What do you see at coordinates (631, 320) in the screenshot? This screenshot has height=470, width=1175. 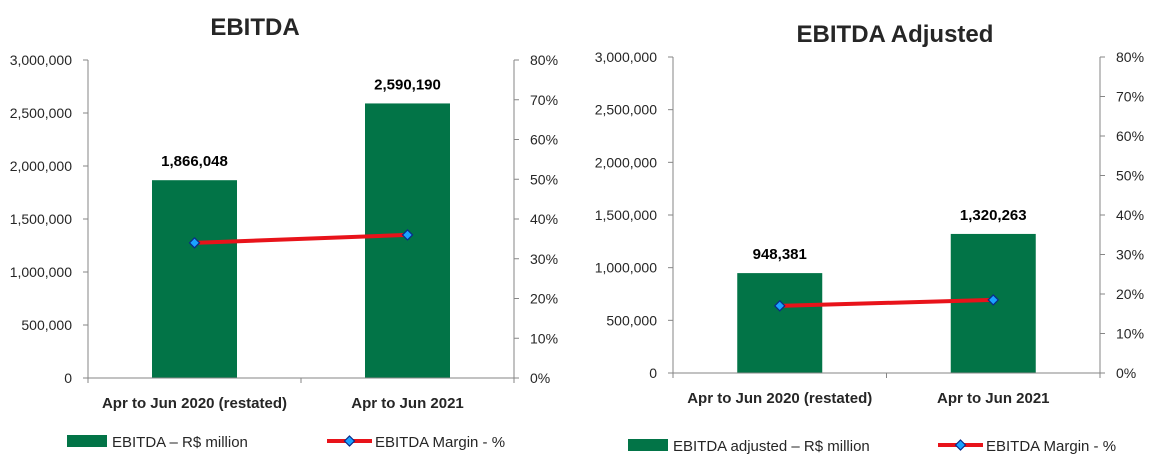 I see `chart2-y-tick-label-1: 500,000` at bounding box center [631, 320].